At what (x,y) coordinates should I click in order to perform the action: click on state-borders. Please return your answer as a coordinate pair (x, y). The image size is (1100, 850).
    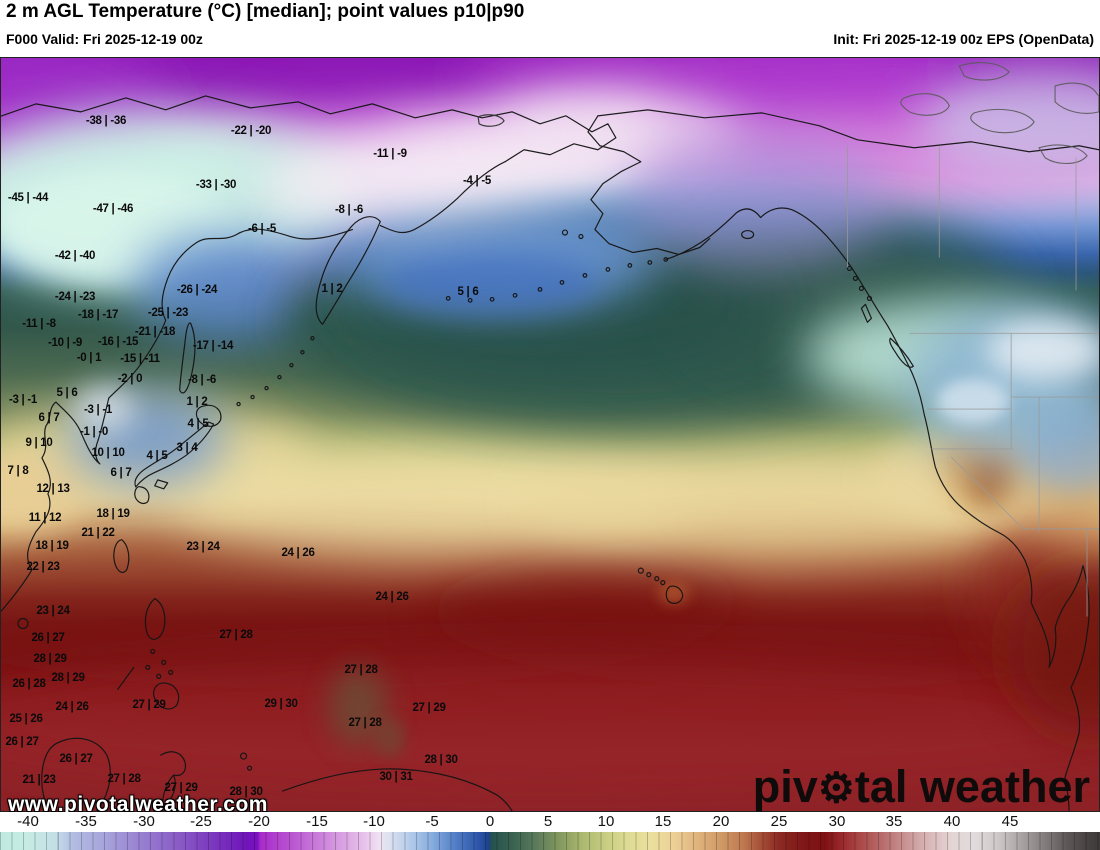
    Looking at the image, I should click on (973, 381).